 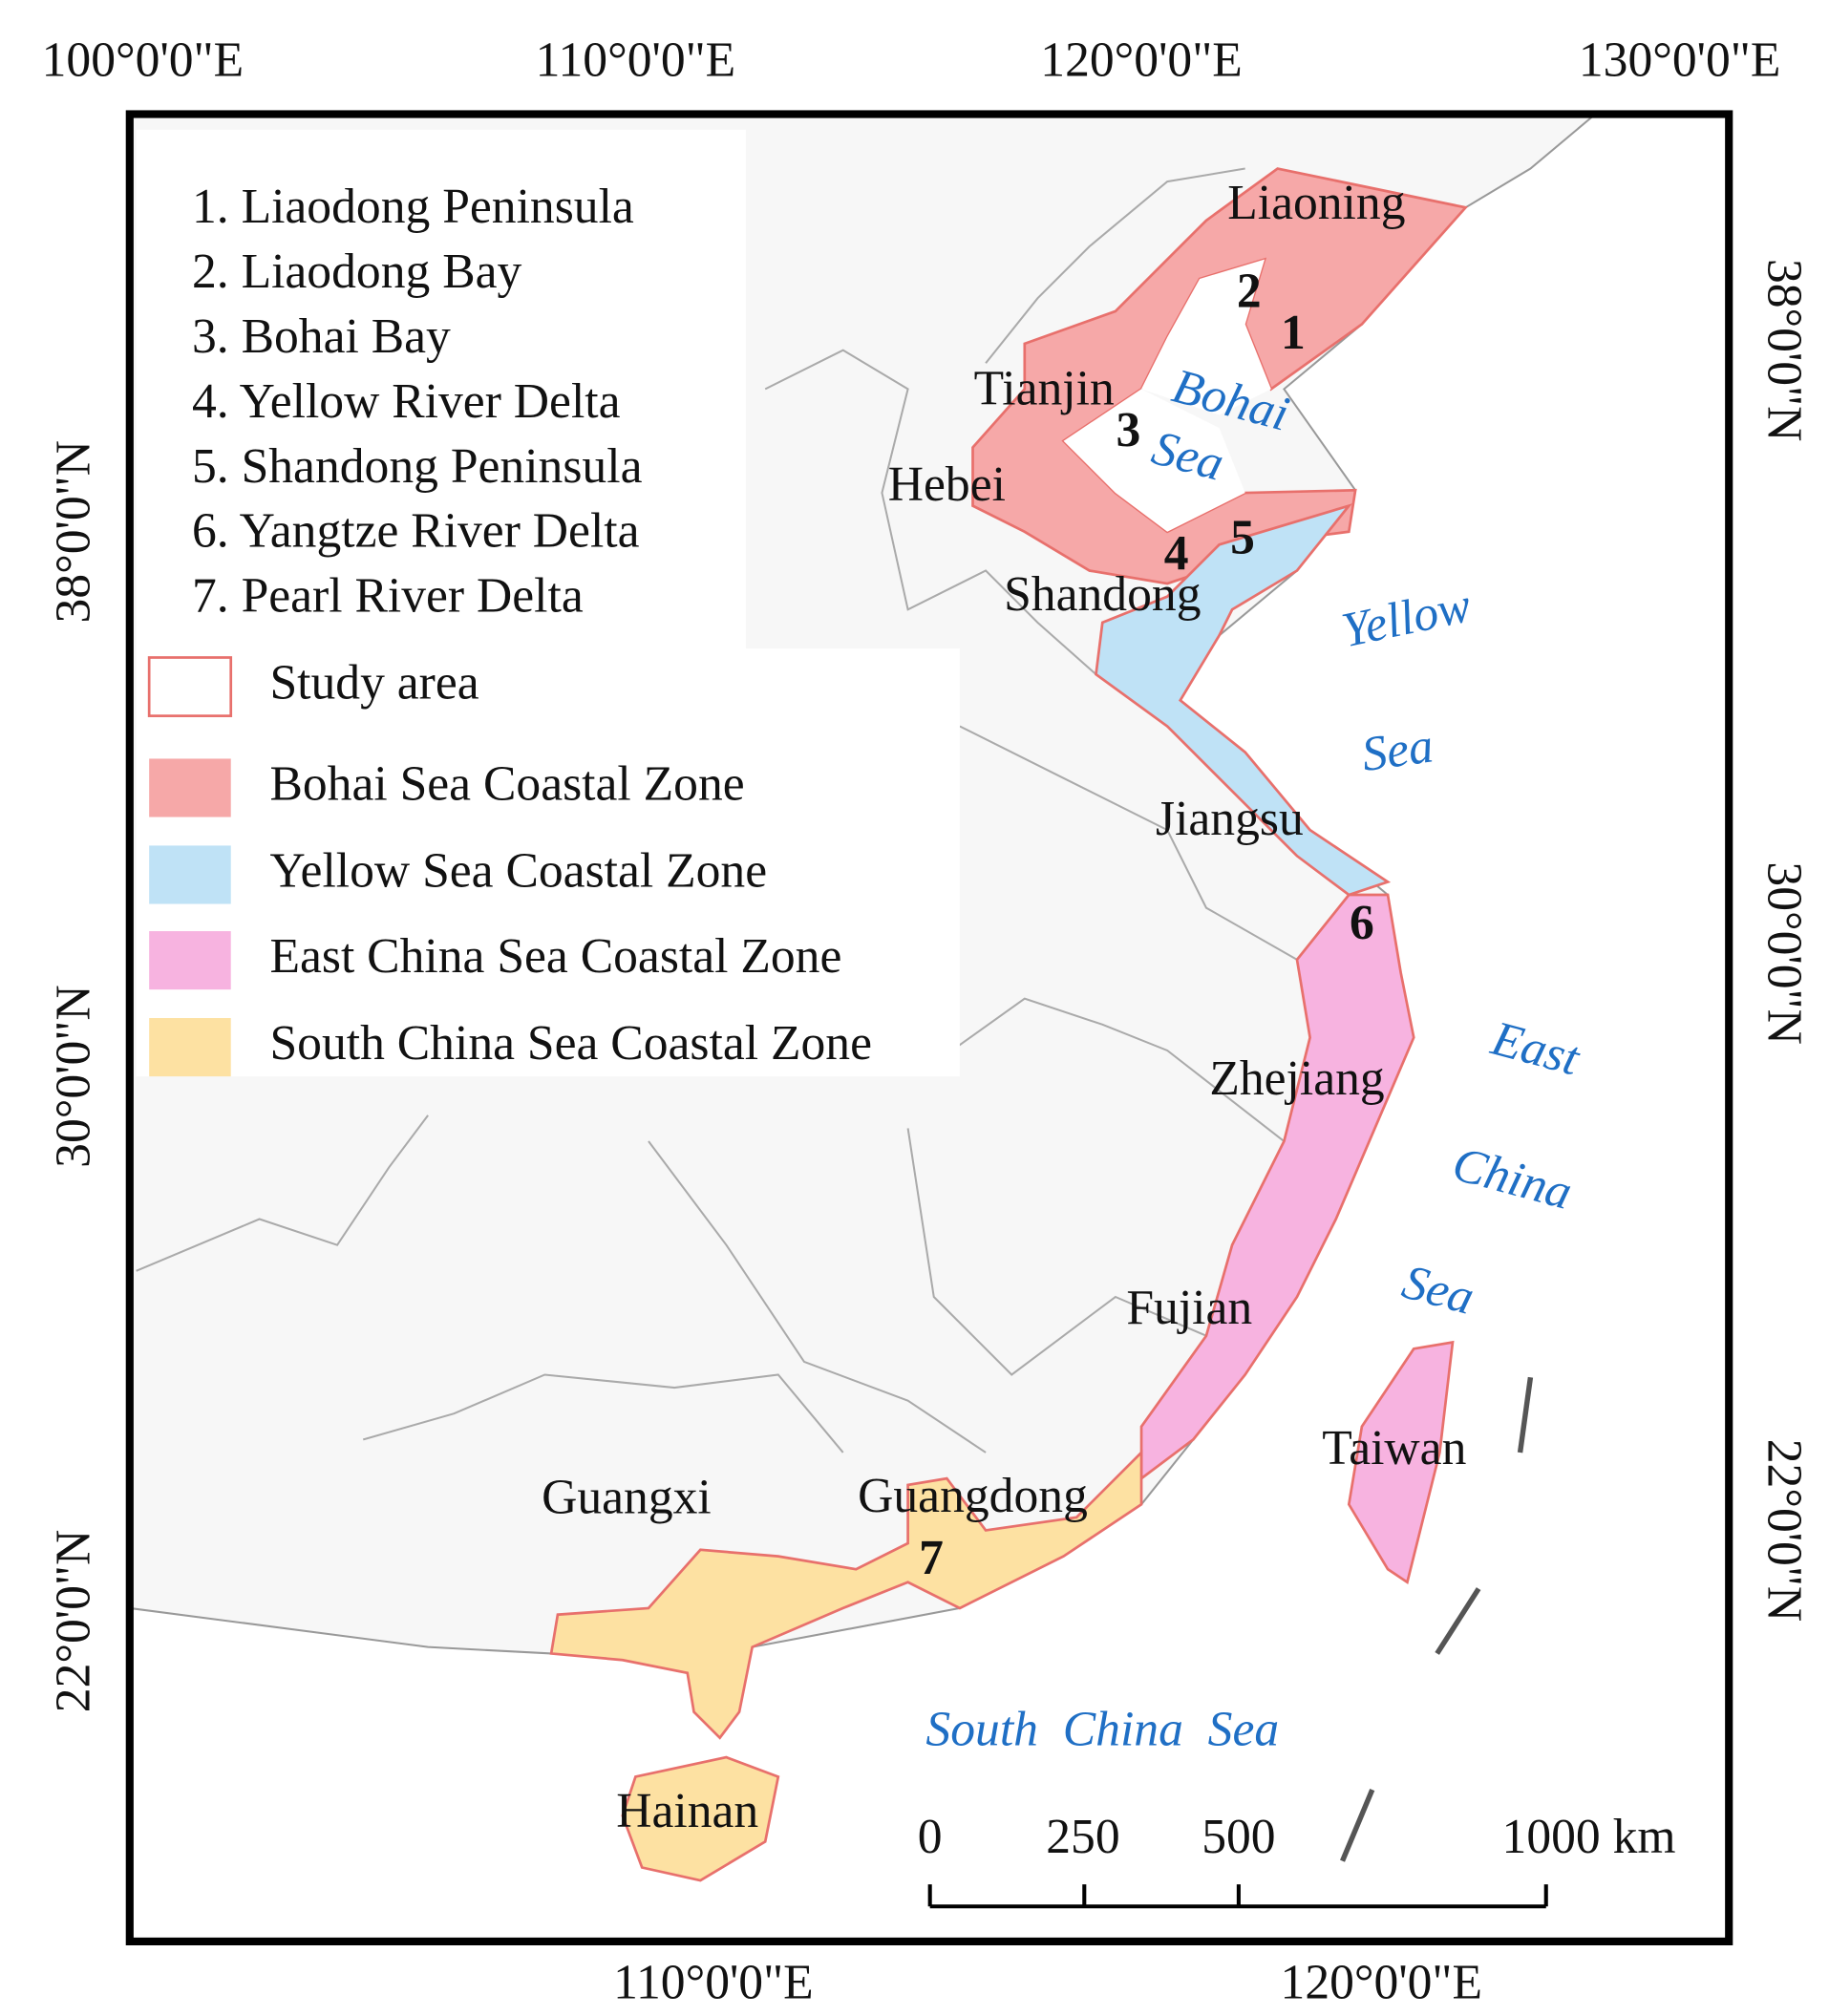 I want to click on bohai-zone, so click(x=1220, y=376).